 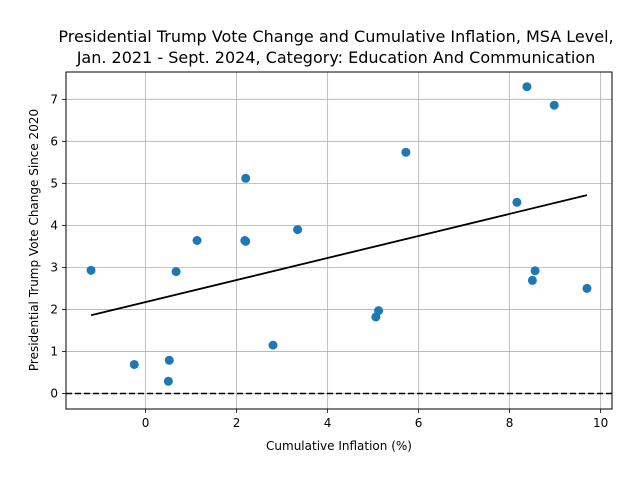 What do you see at coordinates (375, 419) in the screenshot?
I see `x-axis-ticks: 0 2 4 6 8 10` at bounding box center [375, 419].